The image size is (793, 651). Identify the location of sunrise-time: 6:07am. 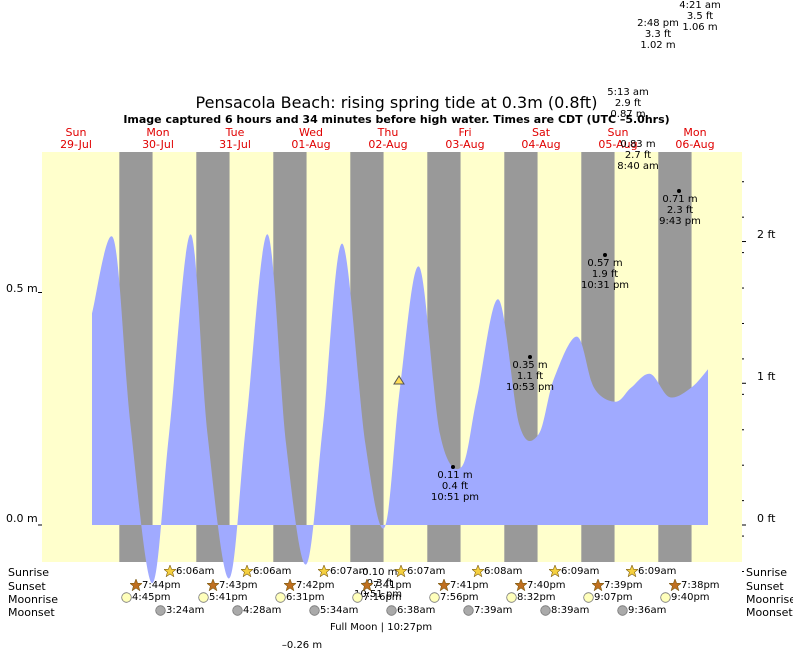
(349, 571).